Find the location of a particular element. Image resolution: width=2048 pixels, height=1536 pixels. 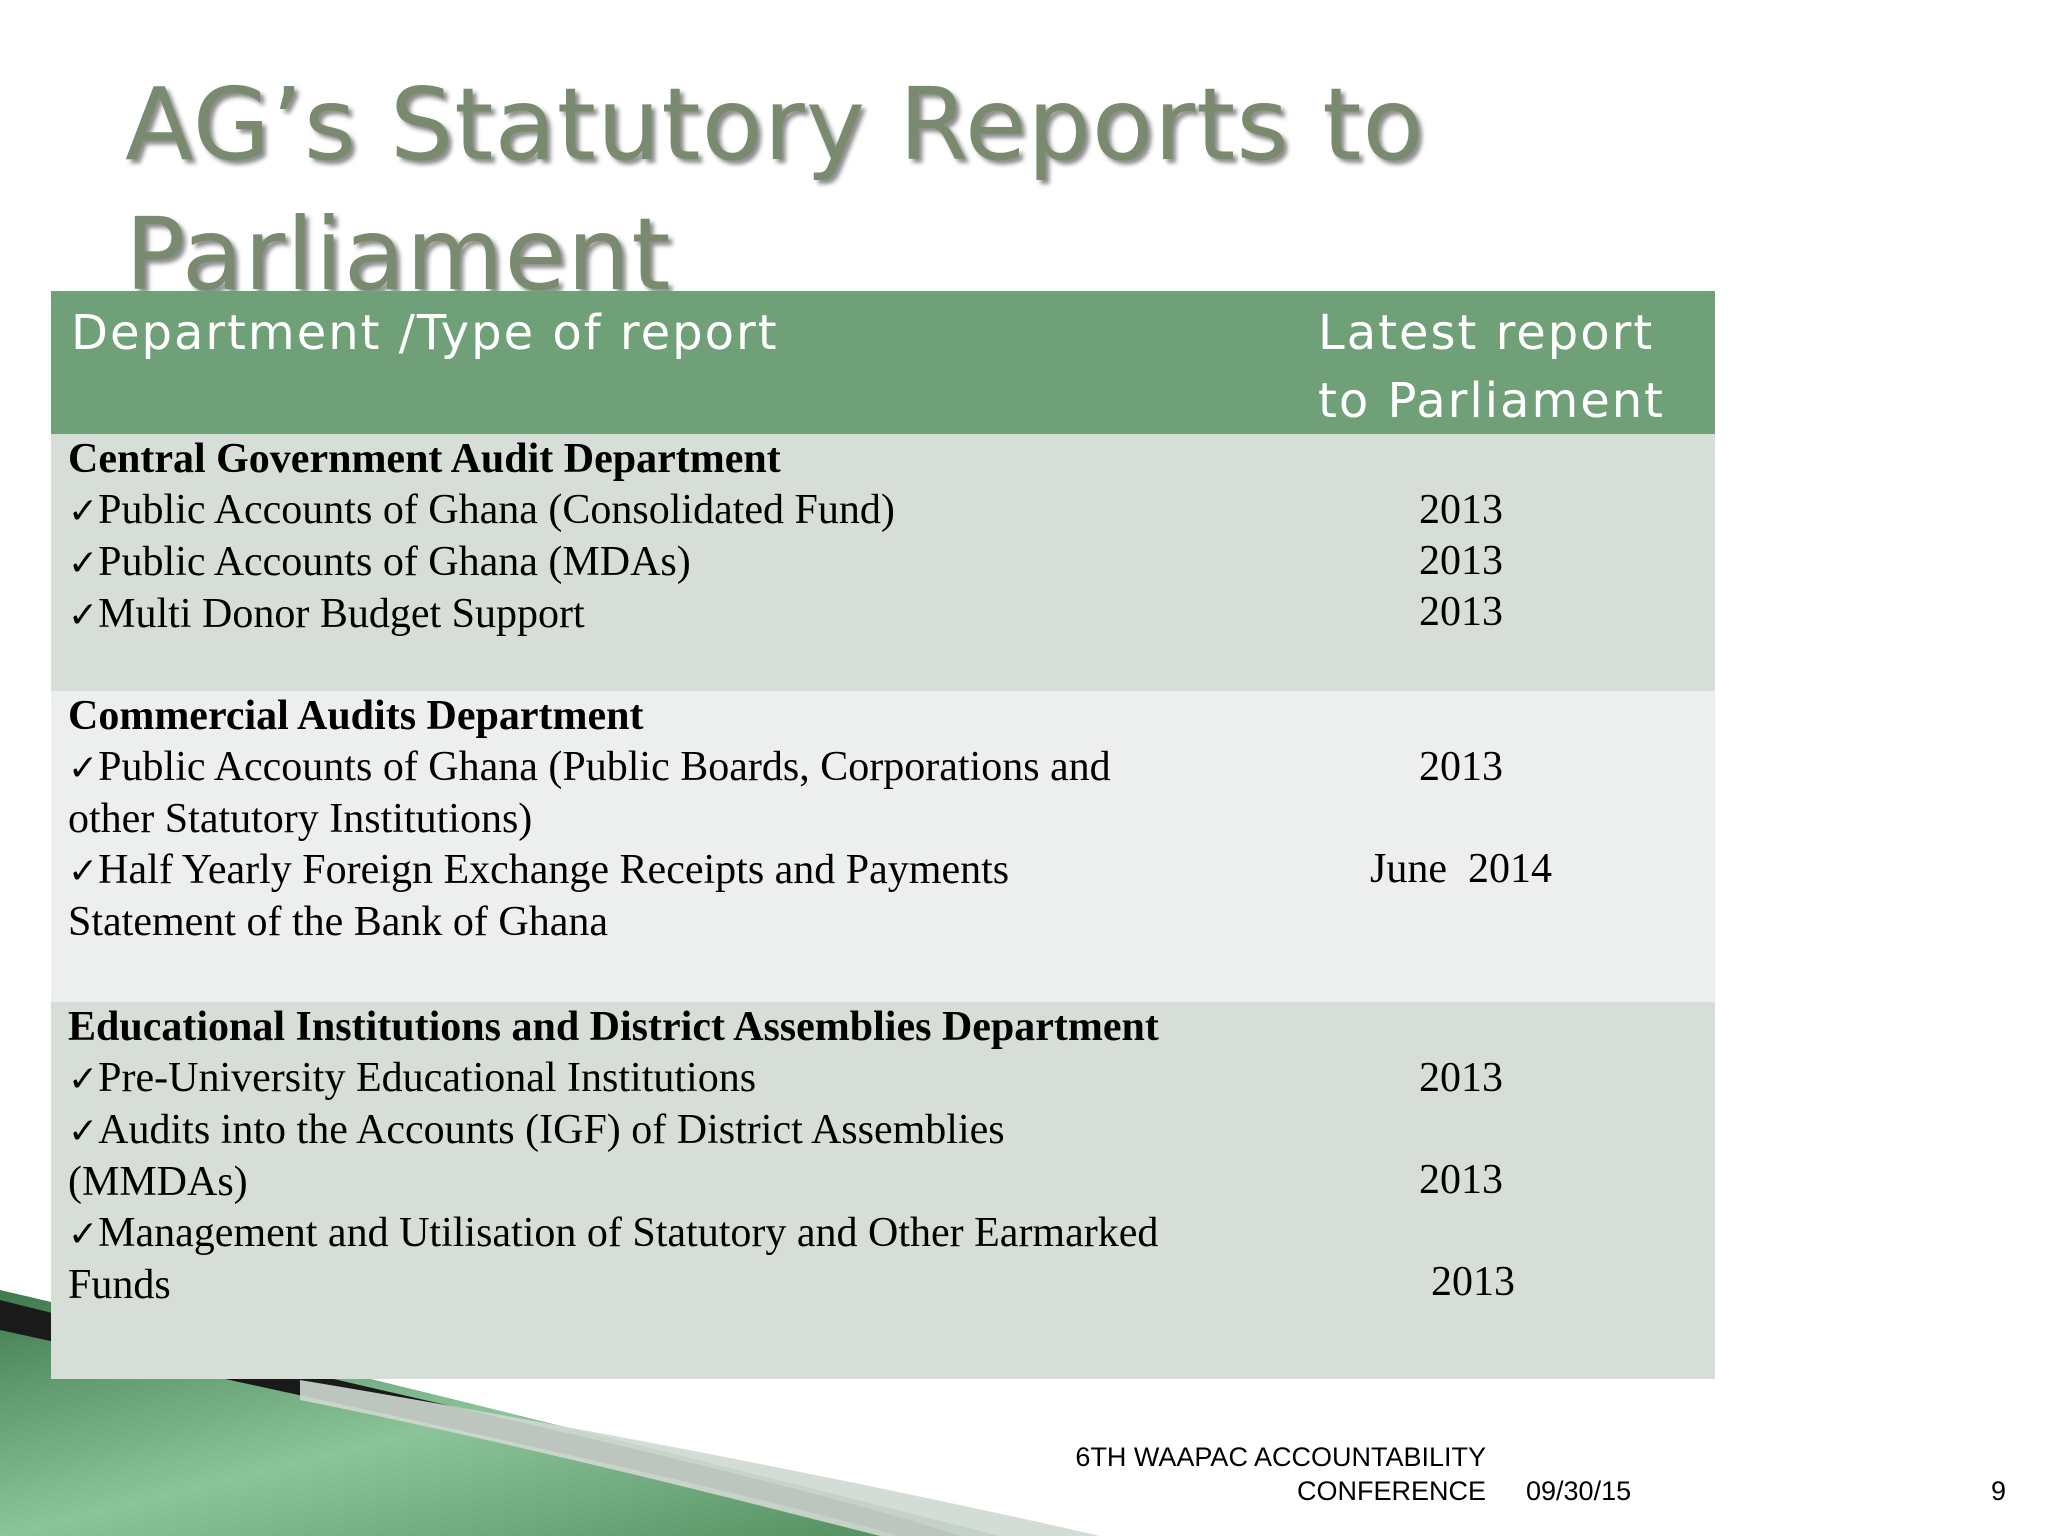

slide-title: AG’s Statutory Reports to Parliament is located at coordinates (925, 190).